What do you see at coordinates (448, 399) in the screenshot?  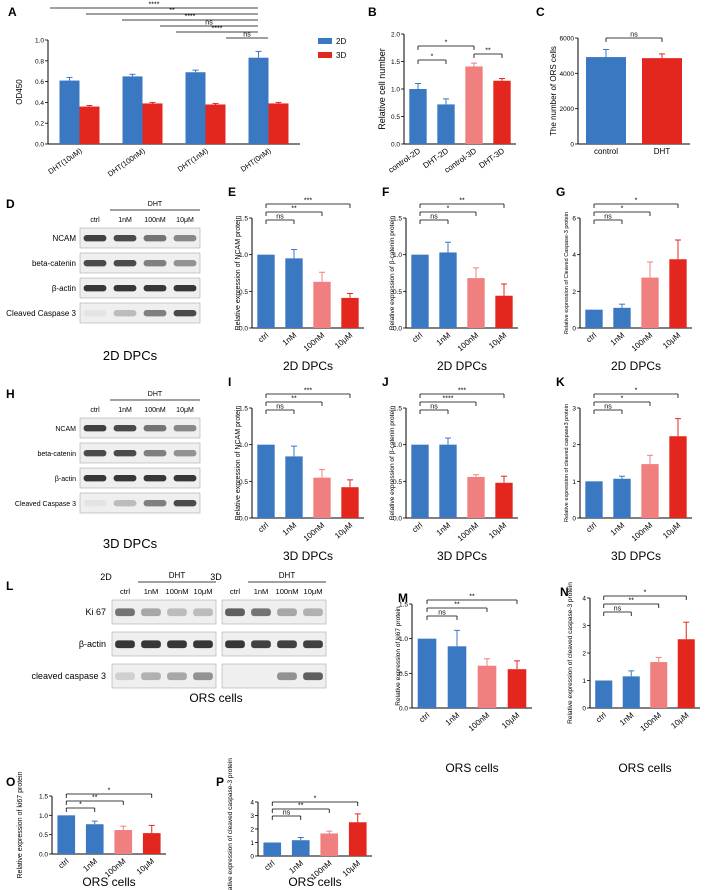 I see `significance-label: ****` at bounding box center [448, 399].